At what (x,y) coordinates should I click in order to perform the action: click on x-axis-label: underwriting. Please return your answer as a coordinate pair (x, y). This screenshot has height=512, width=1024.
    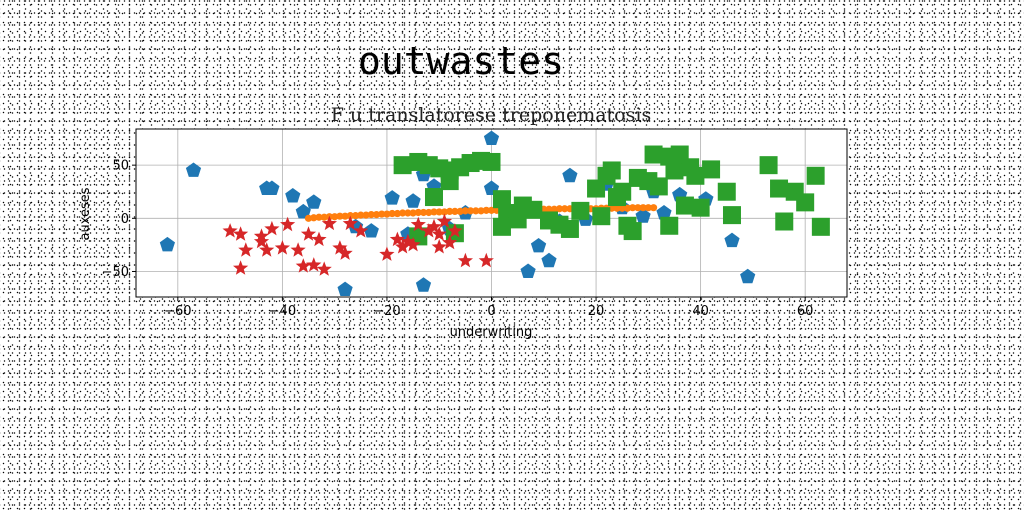
    Looking at the image, I should click on (491, 332).